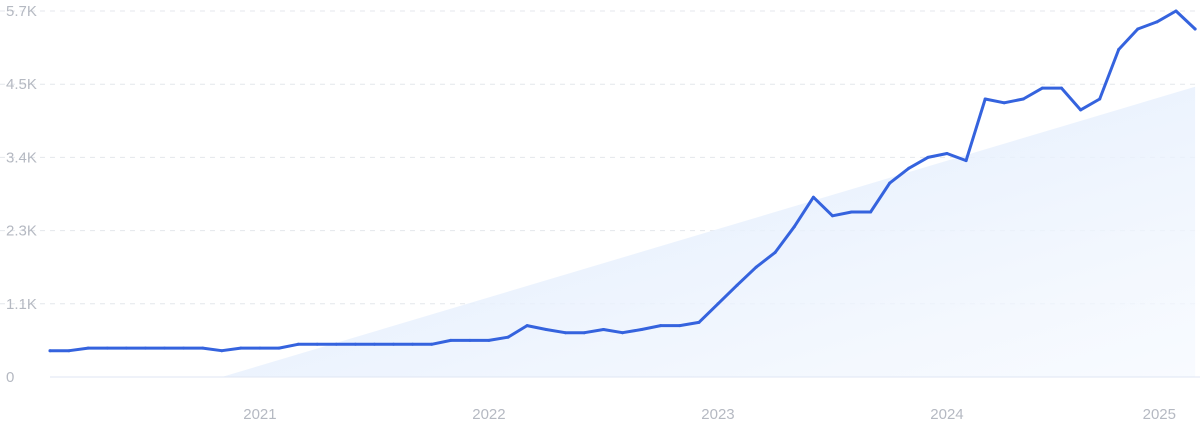 The image size is (1200, 432). What do you see at coordinates (21, 84) in the screenshot?
I see `y-tick-label: 4.5K` at bounding box center [21, 84].